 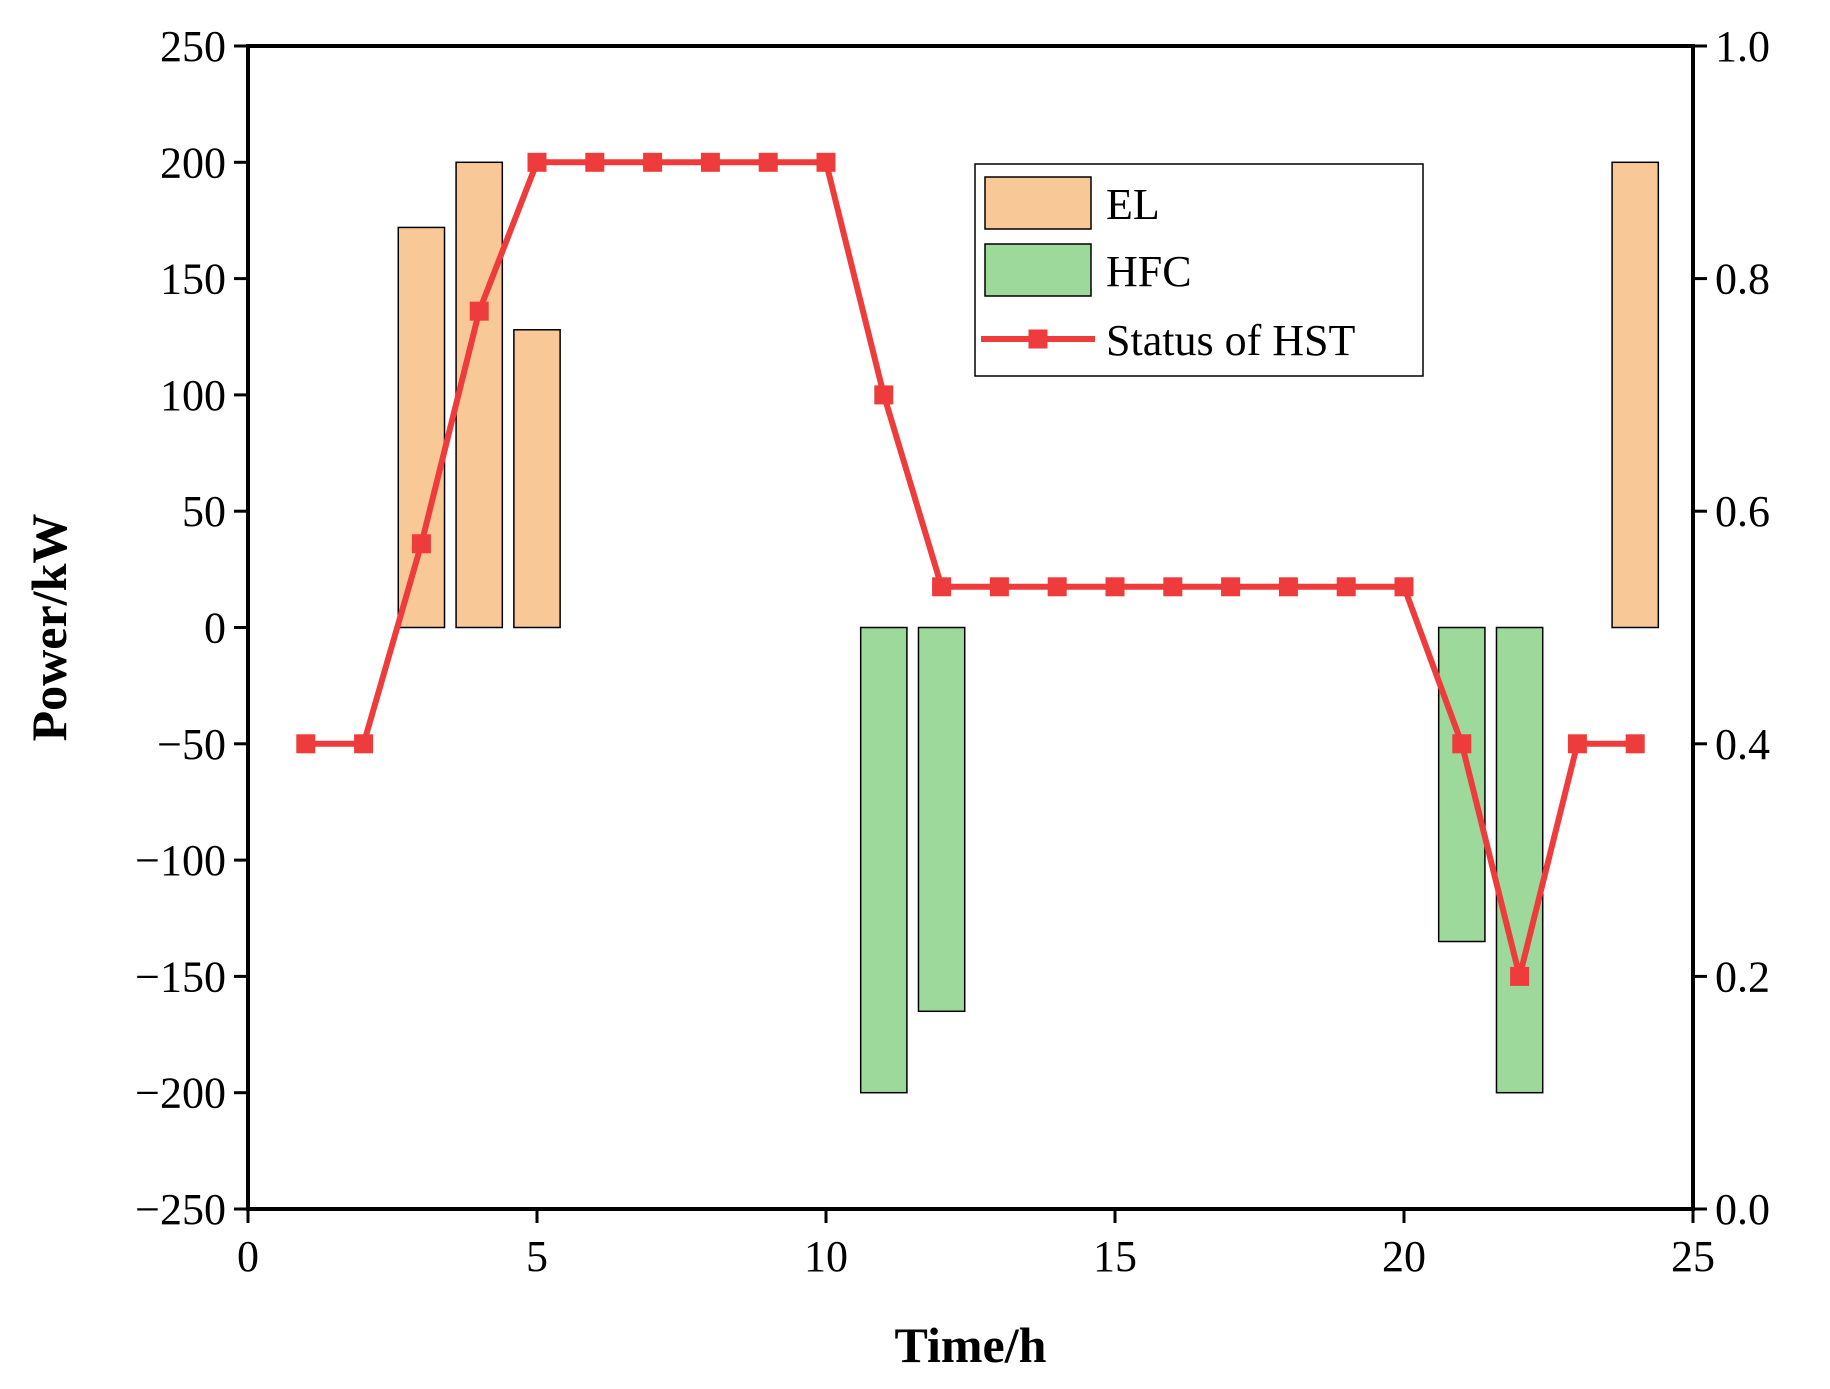 I want to click on y-tick-label: 250, so click(x=193, y=46).